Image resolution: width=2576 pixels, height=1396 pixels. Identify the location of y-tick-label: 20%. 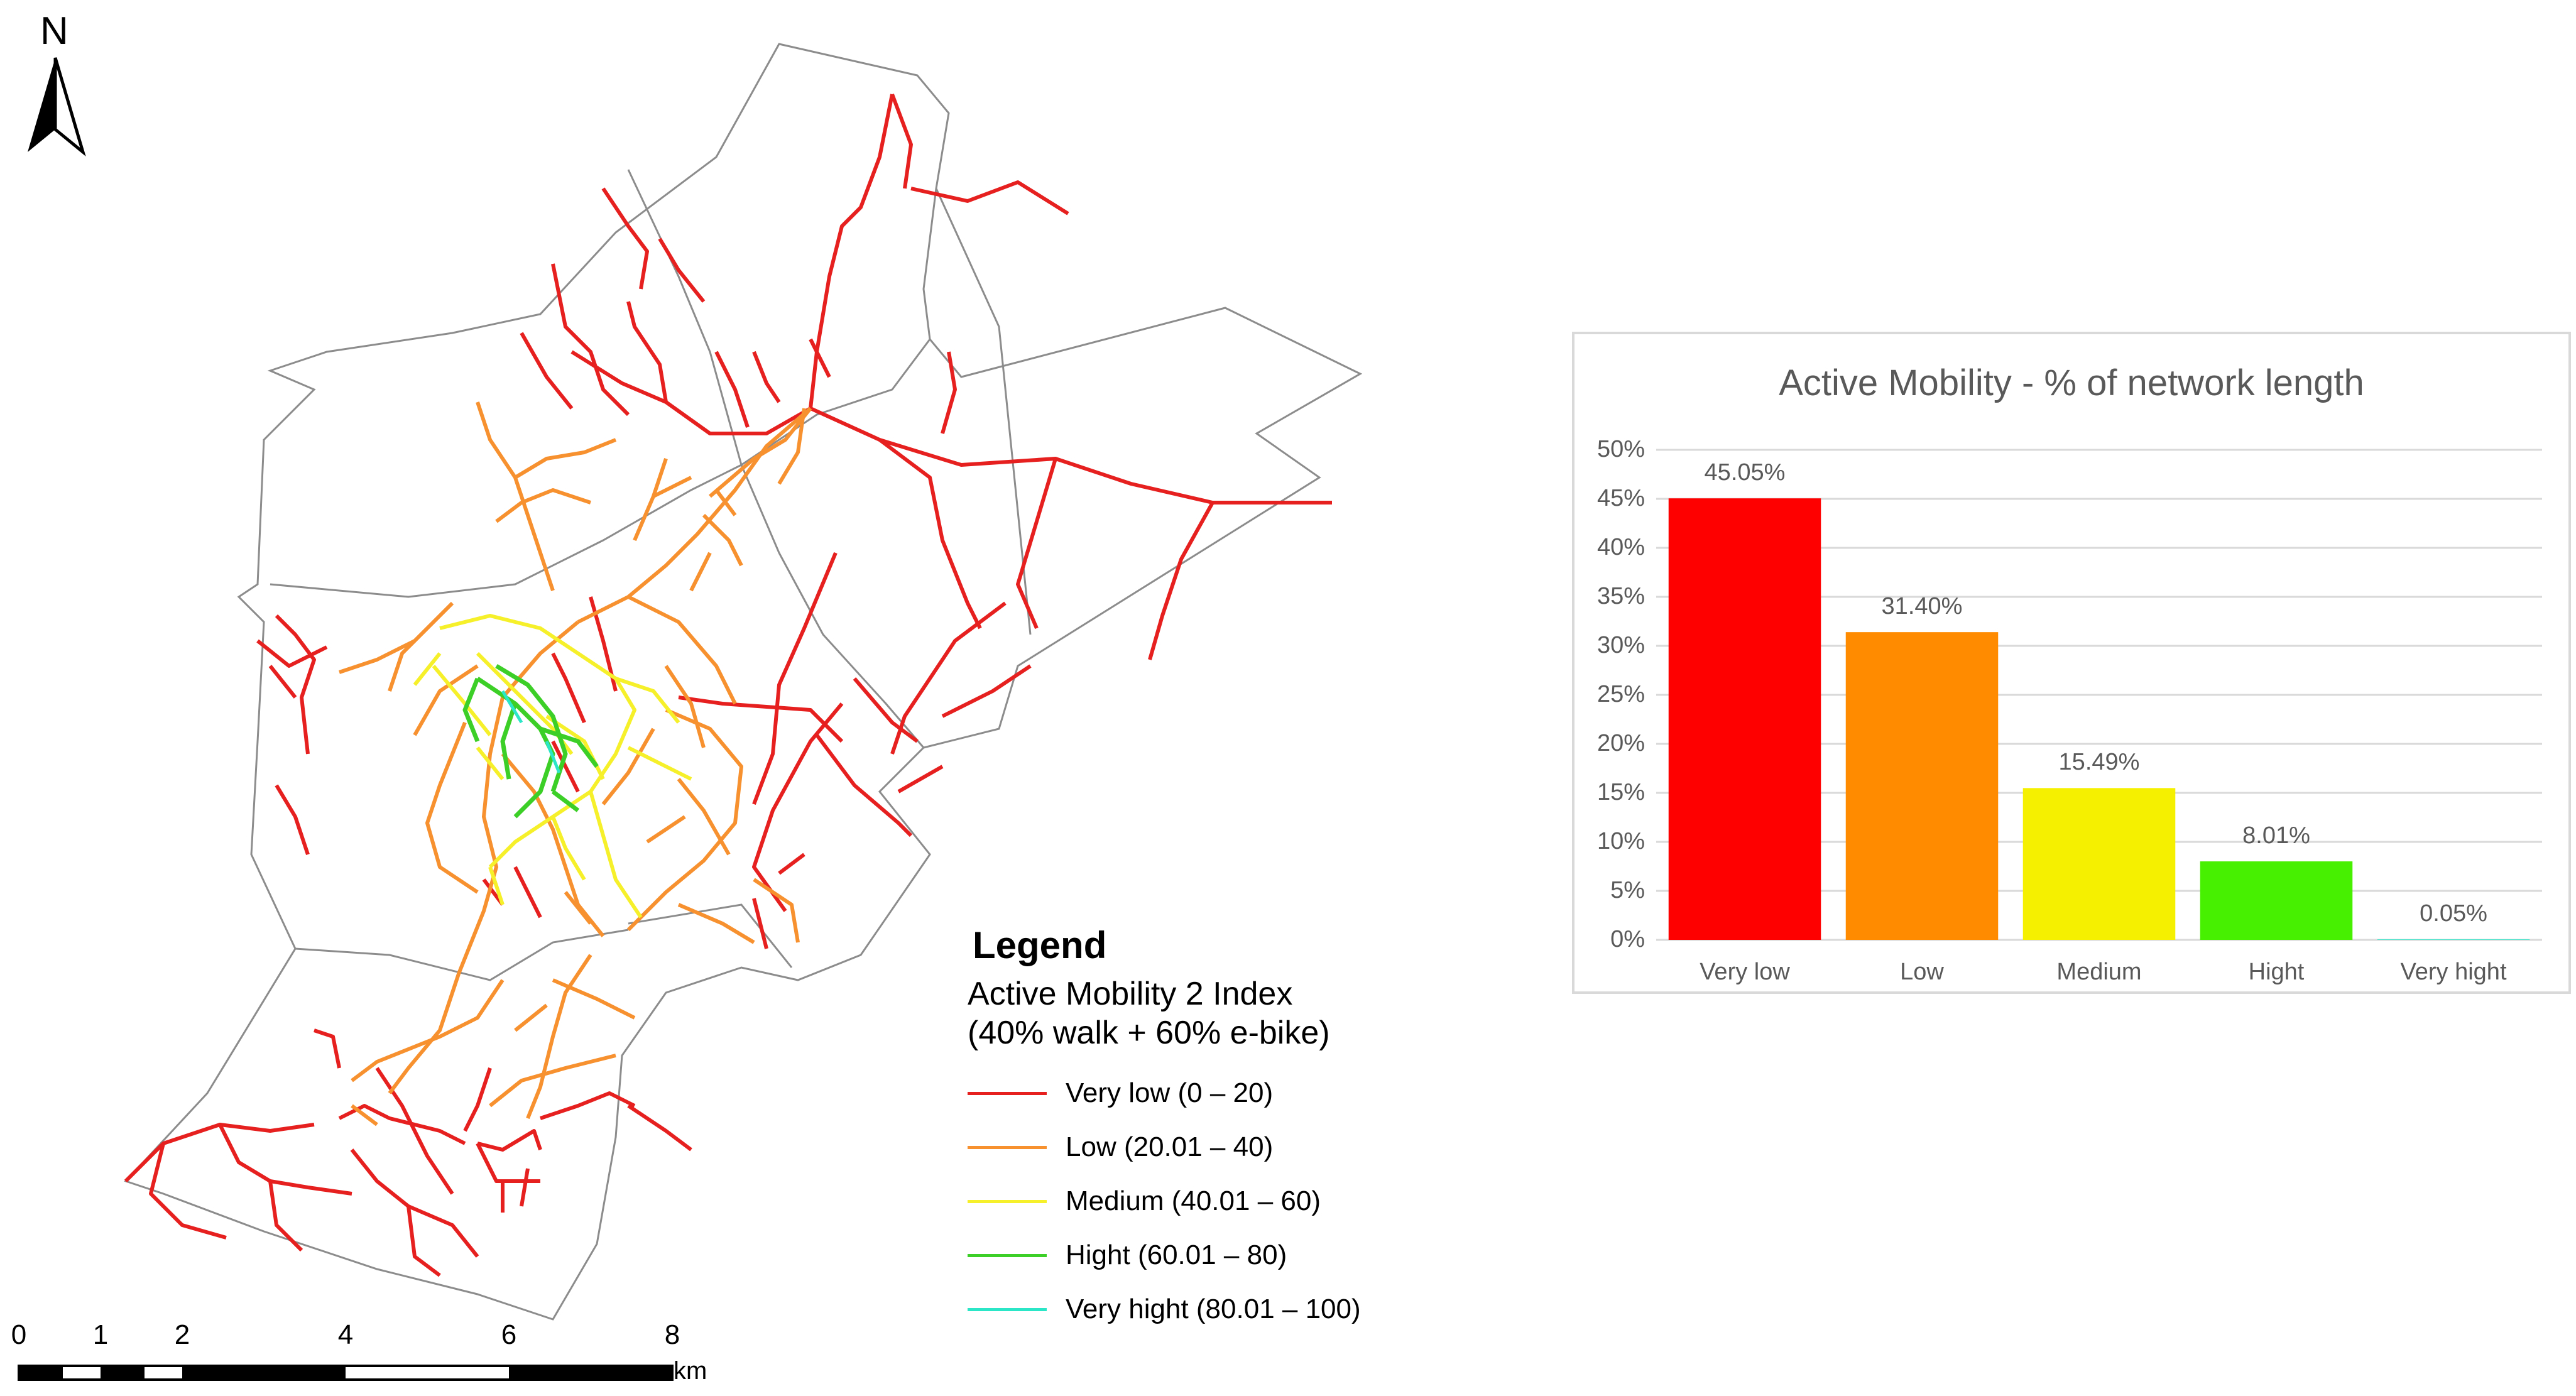
(1621, 743).